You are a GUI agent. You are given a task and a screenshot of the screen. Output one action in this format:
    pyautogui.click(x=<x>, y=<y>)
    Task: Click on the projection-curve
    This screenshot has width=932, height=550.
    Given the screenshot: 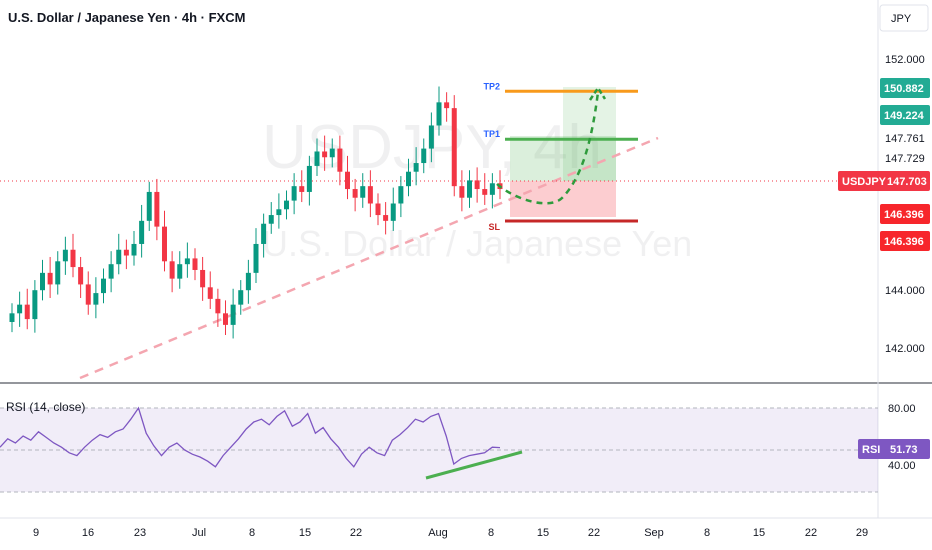 What is the action you would take?
    pyautogui.click(x=548, y=148)
    